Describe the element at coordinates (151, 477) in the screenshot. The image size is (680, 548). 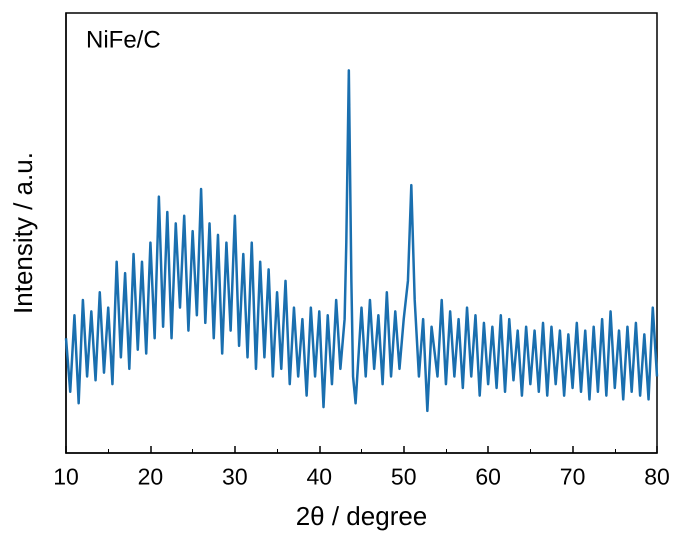
I see `x-tick-label: 20` at that location.